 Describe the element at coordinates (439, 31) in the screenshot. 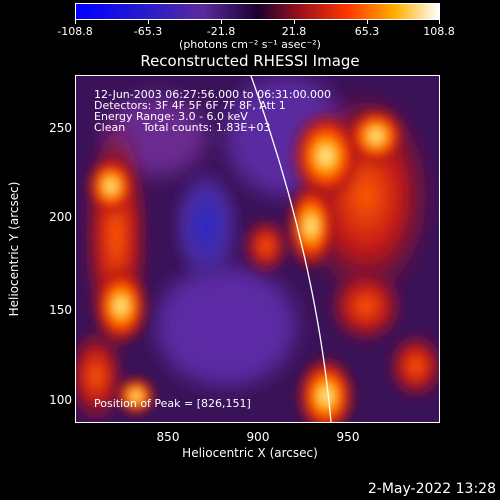

I see `colorbar-tick: 108.8` at that location.